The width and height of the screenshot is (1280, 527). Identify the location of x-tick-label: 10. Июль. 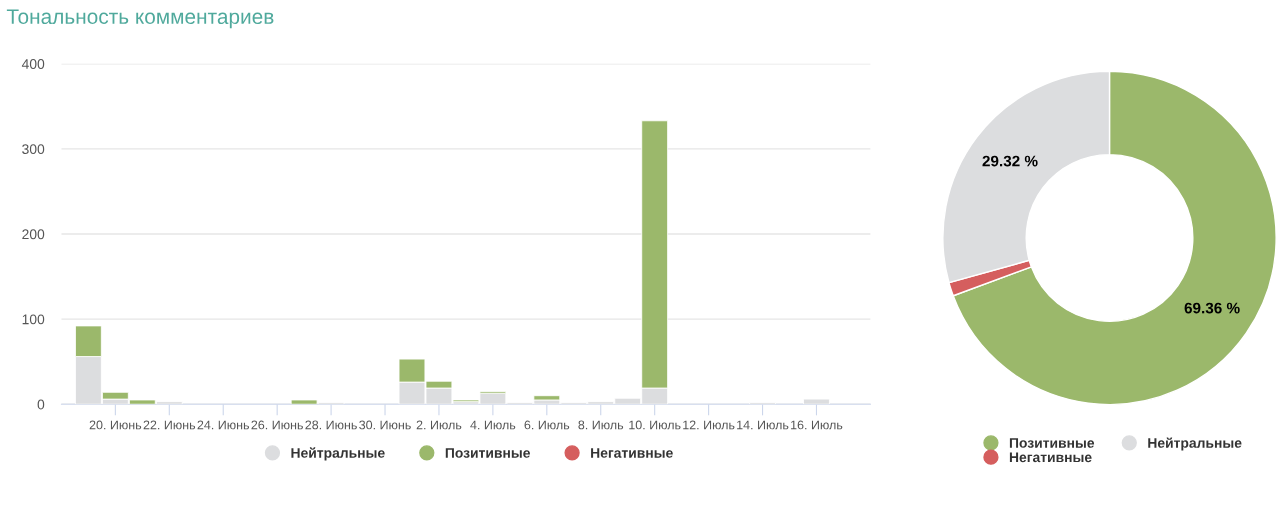
(655, 425).